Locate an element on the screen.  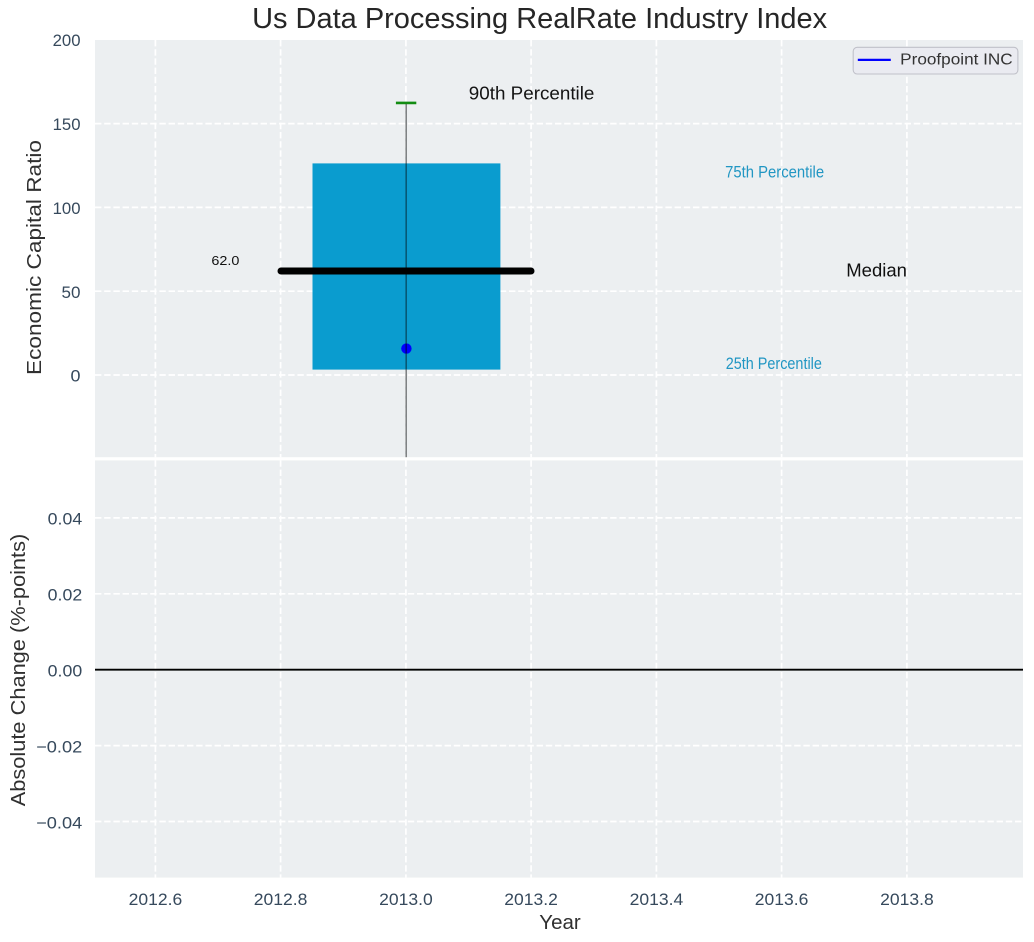
svg-text: 2013.4 is located at coordinates (657, 900).